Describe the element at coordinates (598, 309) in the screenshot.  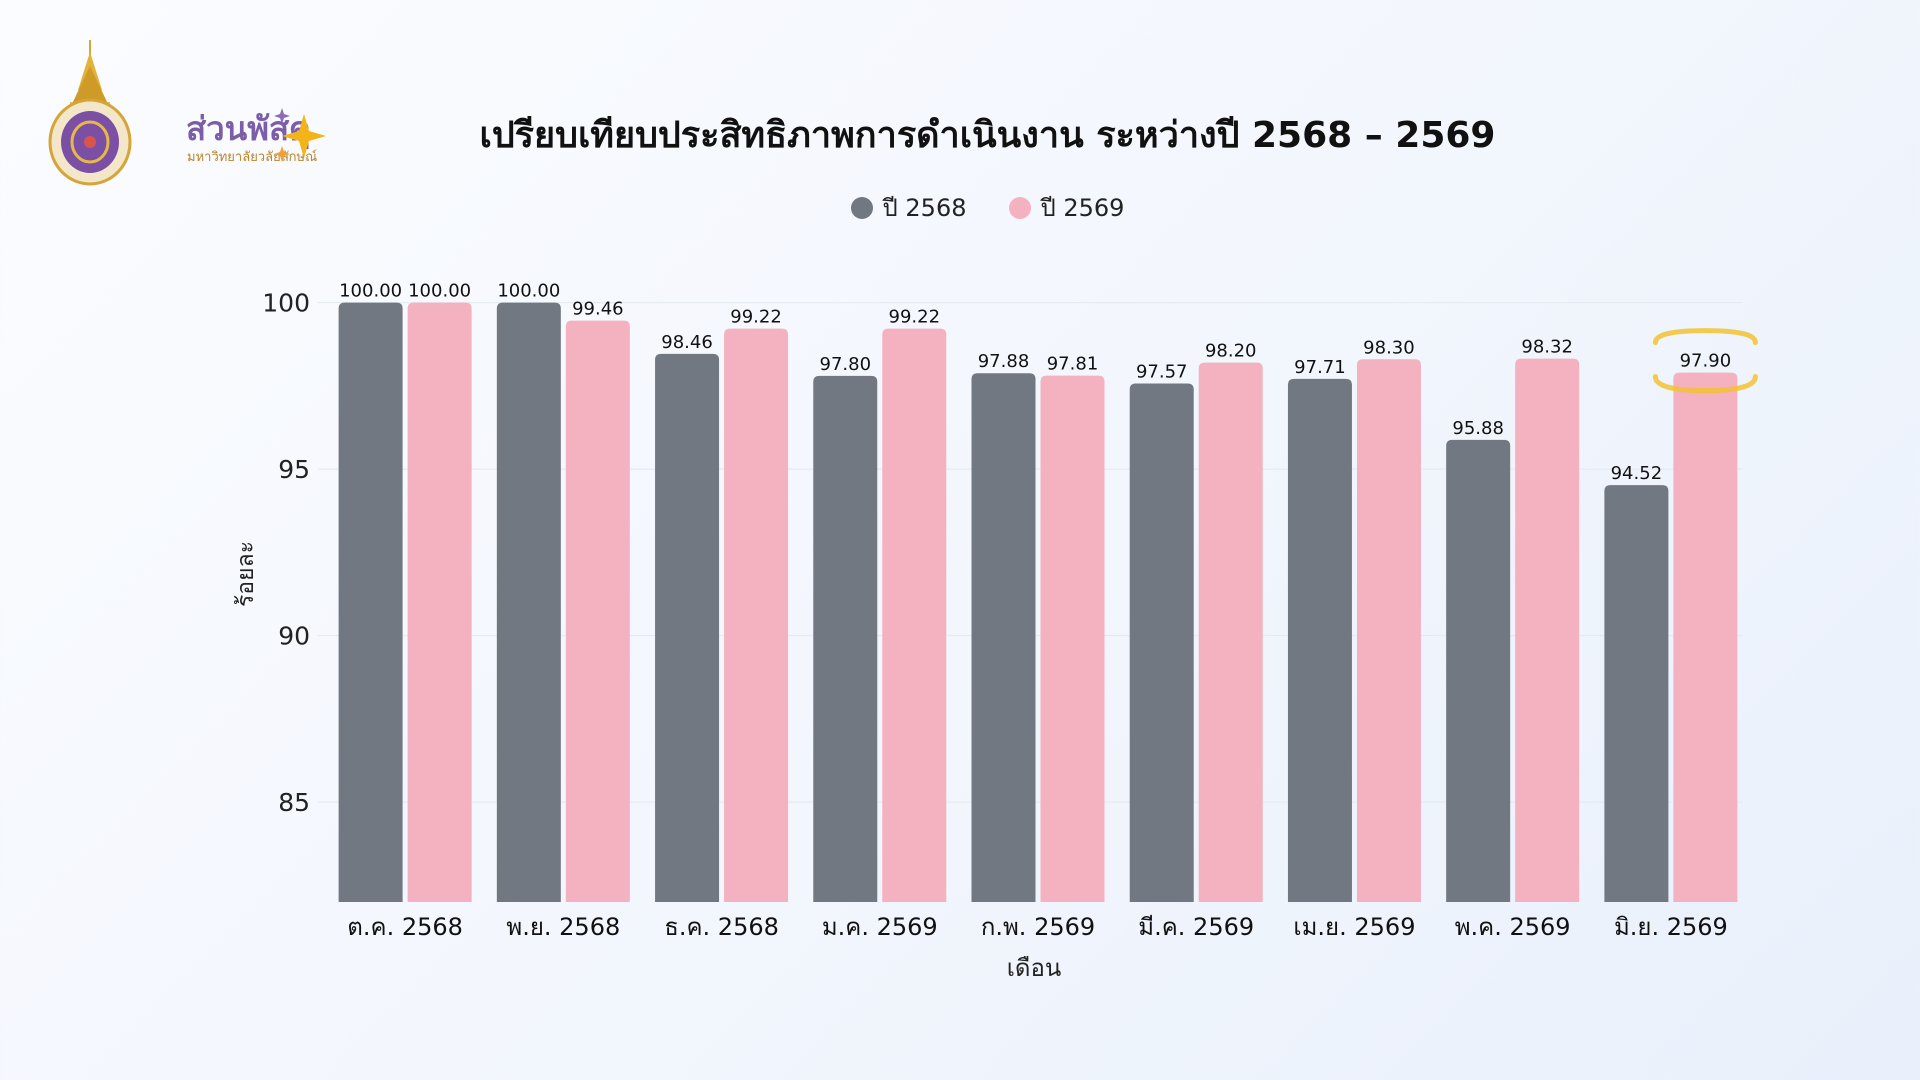
I see `data-label: 99.46` at that location.